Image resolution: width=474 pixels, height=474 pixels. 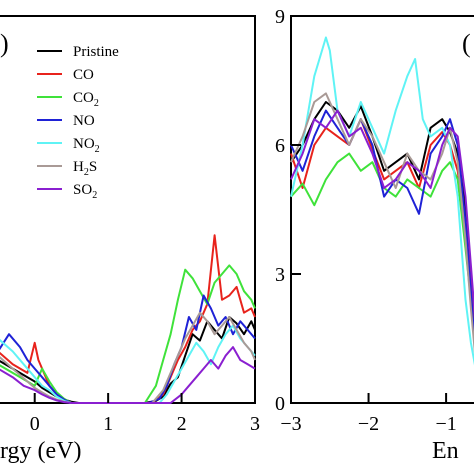 I want to click on left-series-line-h2s, so click(x=128, y=357).